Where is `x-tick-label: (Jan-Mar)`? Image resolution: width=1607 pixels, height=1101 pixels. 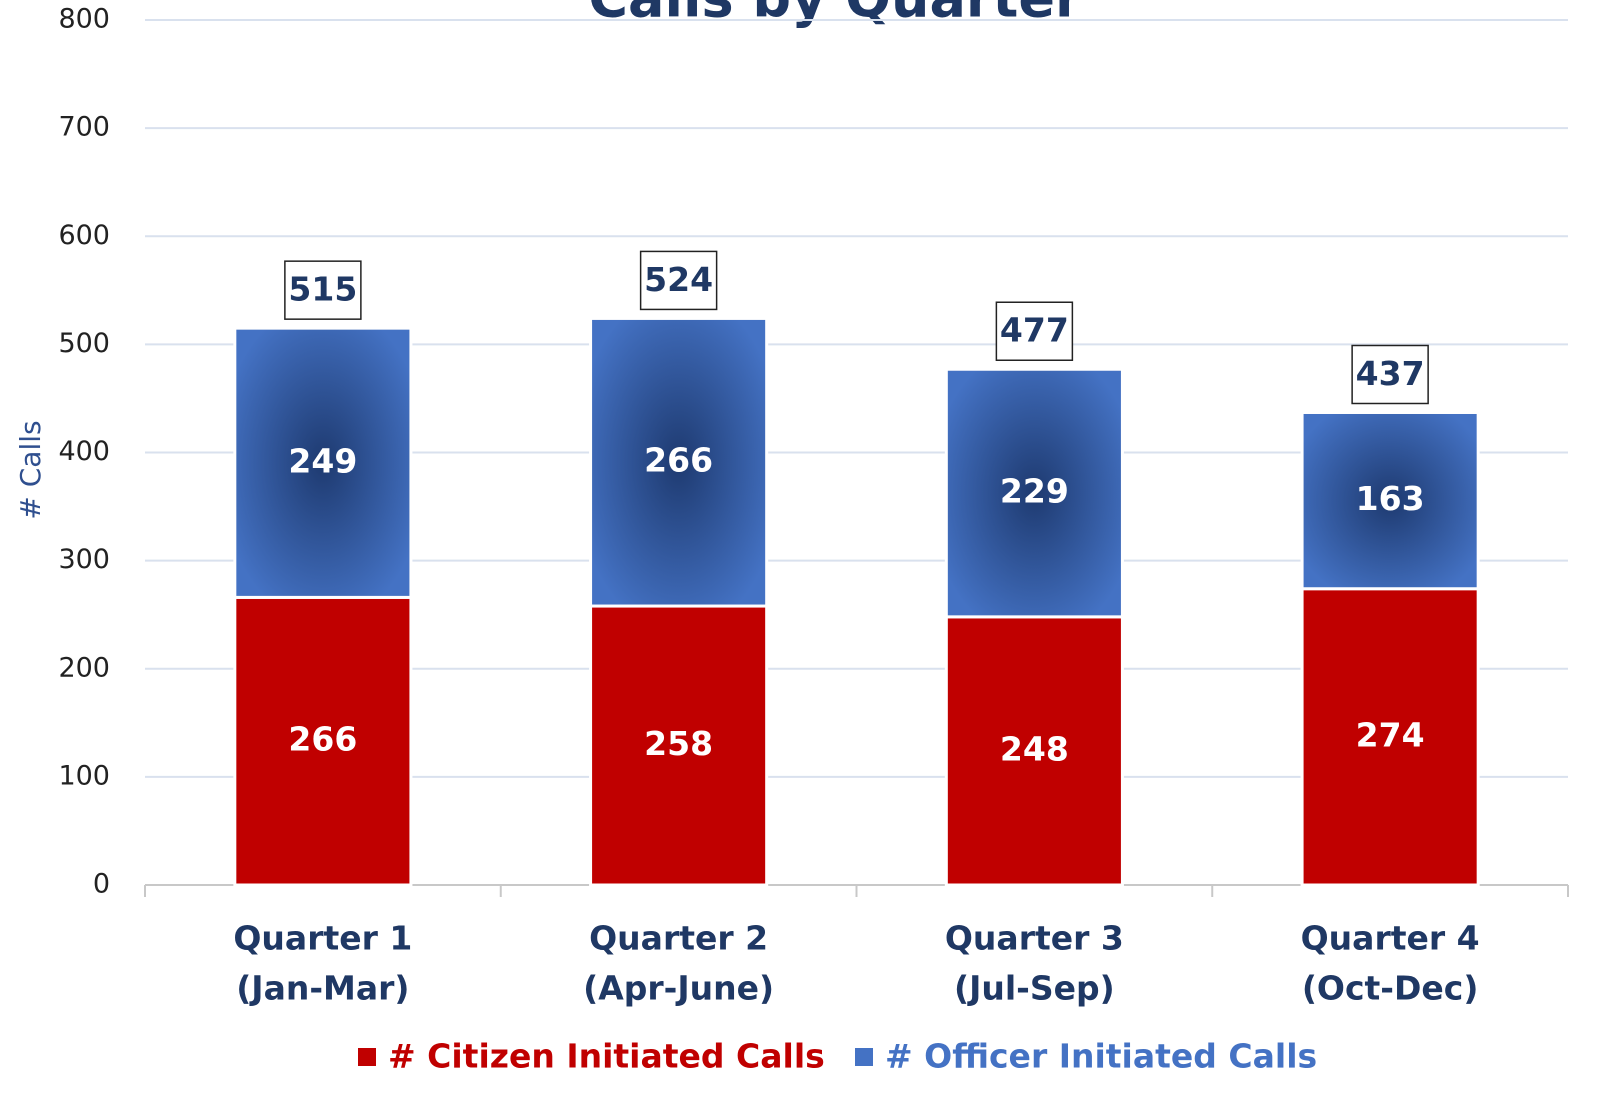
x-tick-label: (Jan-Mar) is located at coordinates (322, 988).